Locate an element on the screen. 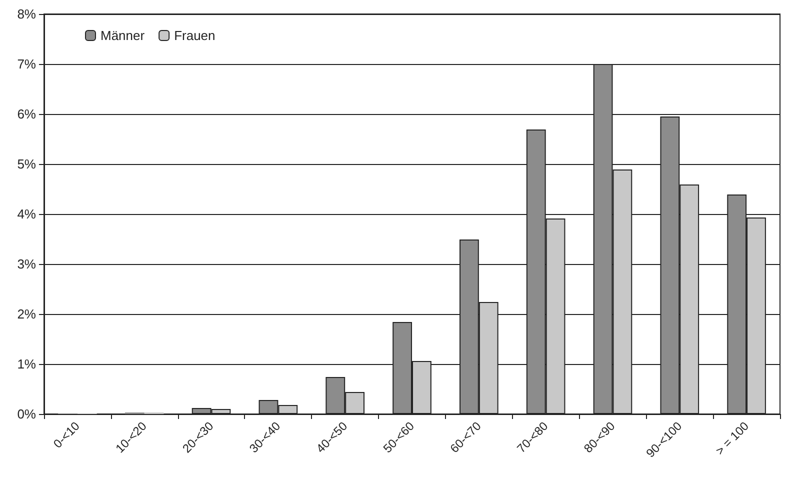 This screenshot has height=480, width=790. y-tick-label: 0% is located at coordinates (26, 414).